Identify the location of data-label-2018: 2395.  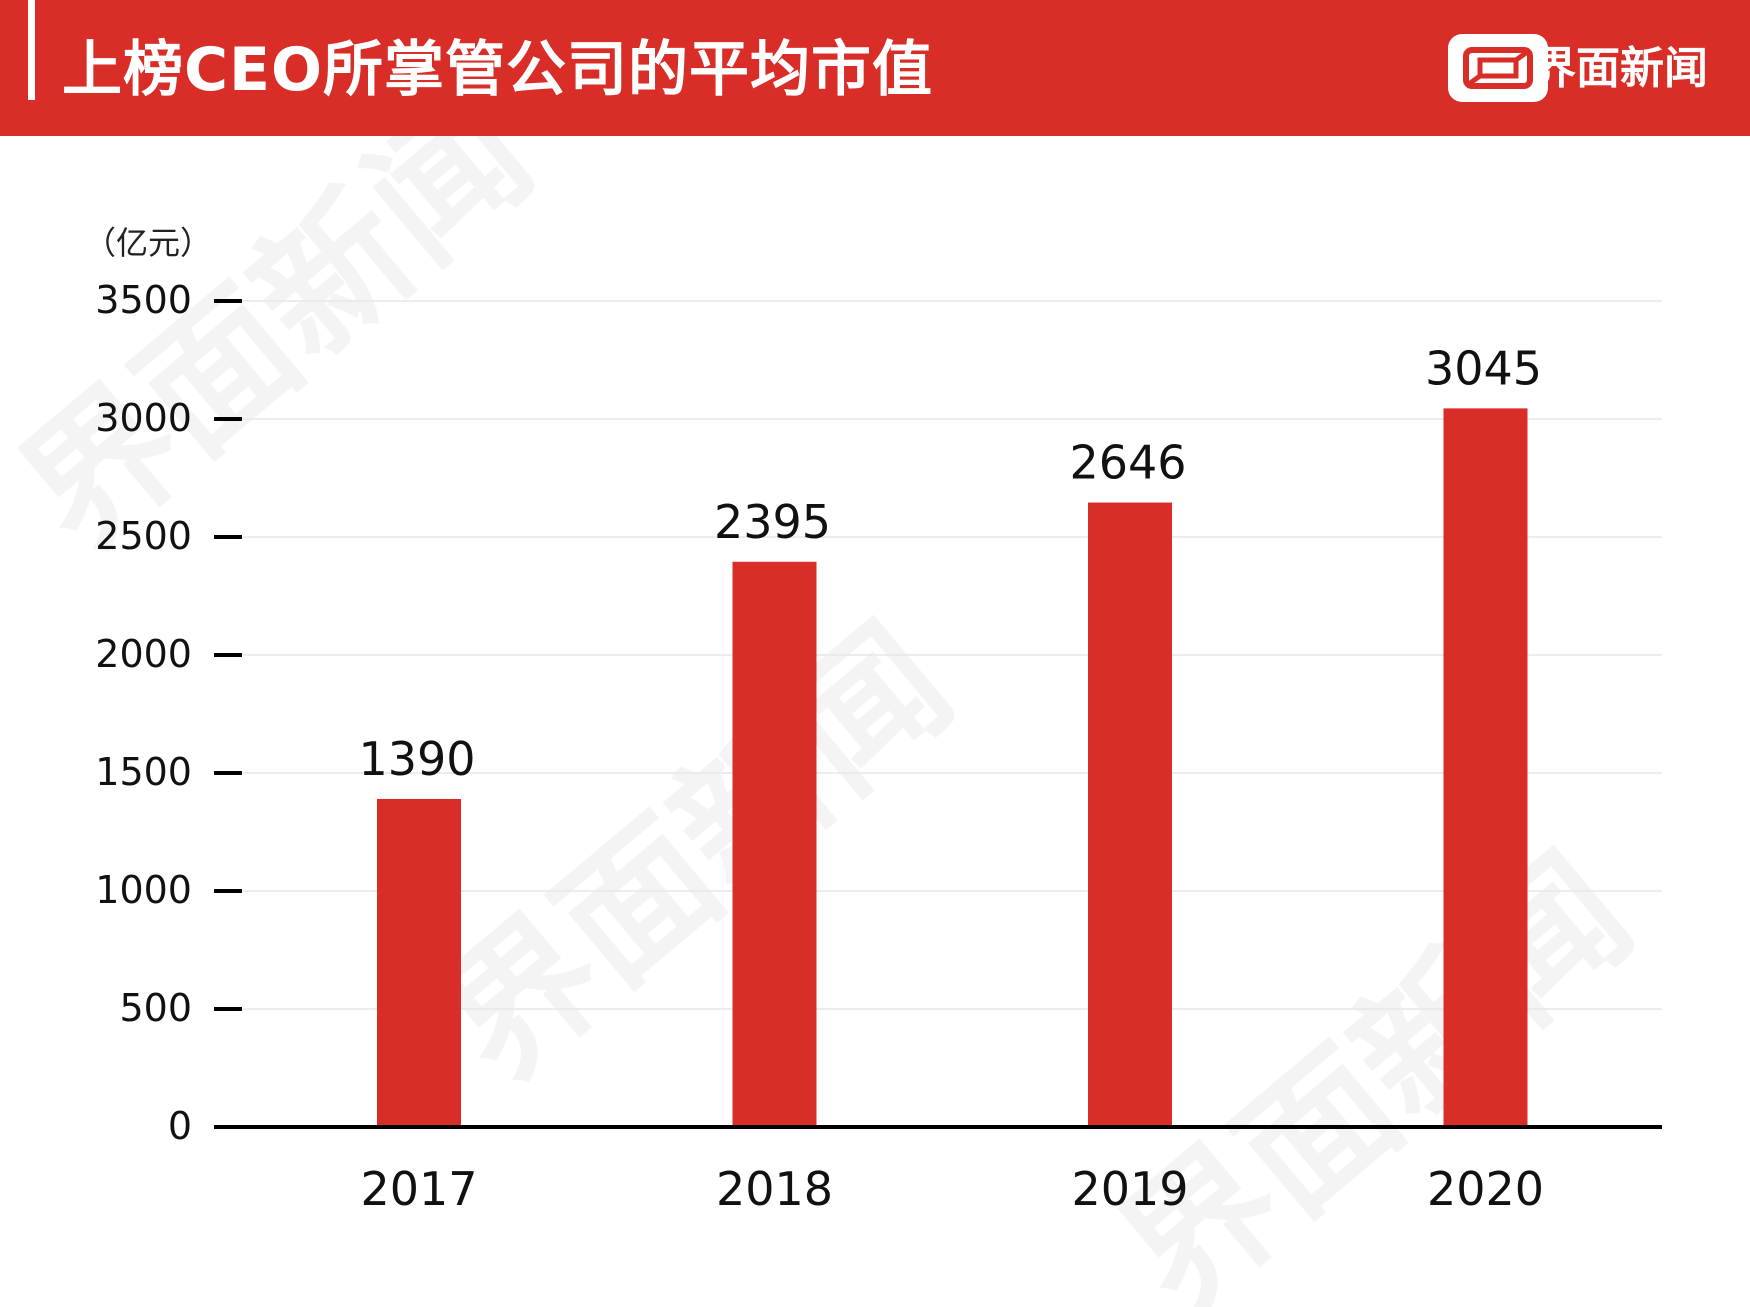
(772, 522).